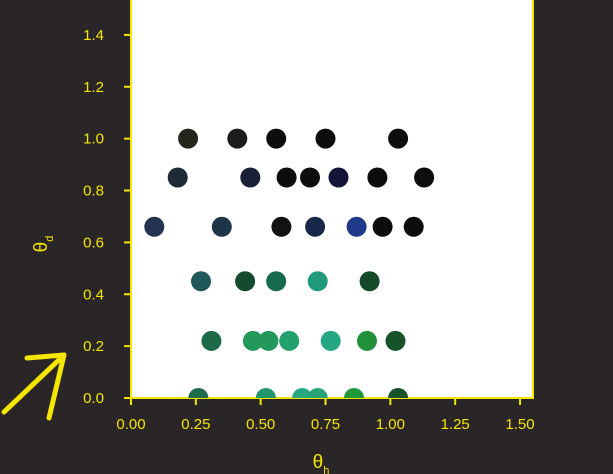 Image resolution: width=613 pixels, height=474 pixels. What do you see at coordinates (43, 244) in the screenshot?
I see `y-axis-label: θd` at bounding box center [43, 244].